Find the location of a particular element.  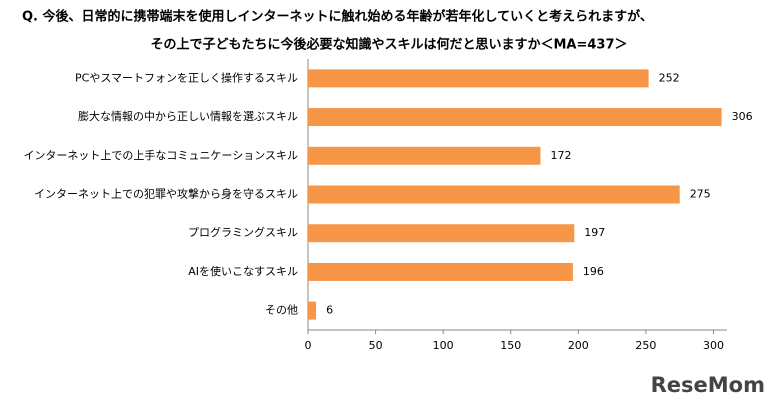

x-tick-label: 250 is located at coordinates (645, 345).